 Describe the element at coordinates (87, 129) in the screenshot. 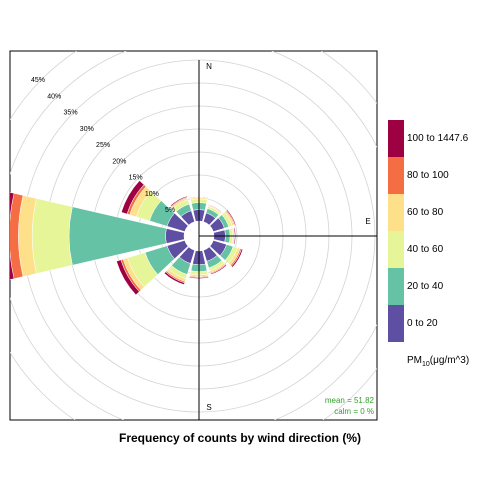

I see `radial-tick-label: 30%` at that location.